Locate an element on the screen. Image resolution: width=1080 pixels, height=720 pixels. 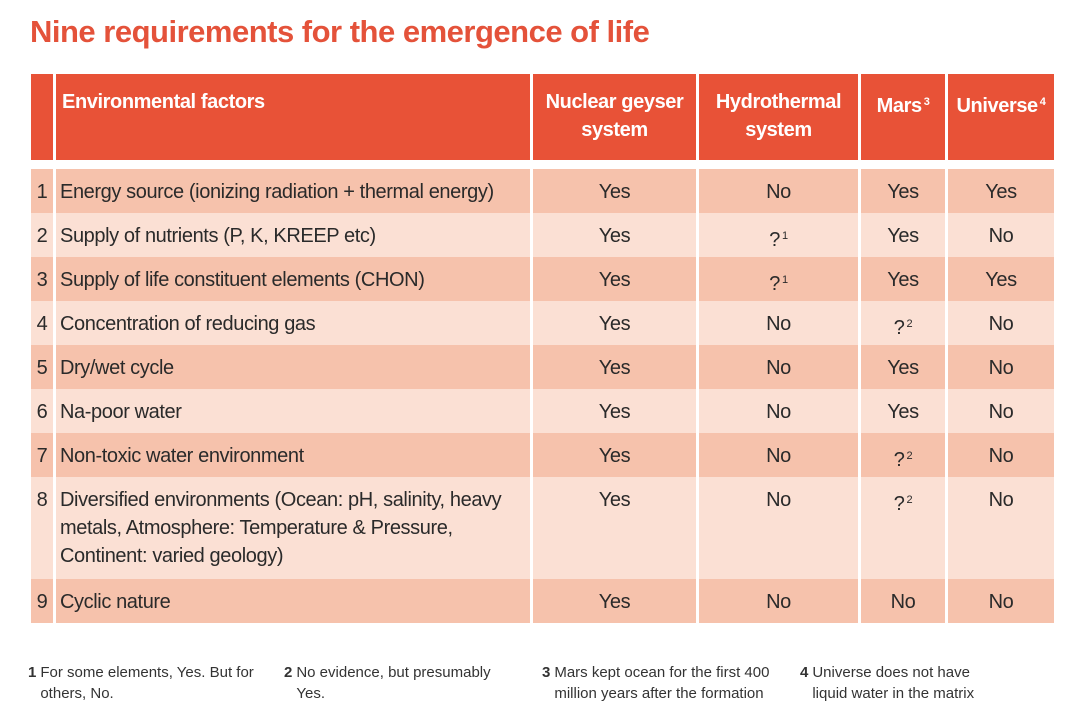
row-number: 8 is located at coordinates (42, 528).